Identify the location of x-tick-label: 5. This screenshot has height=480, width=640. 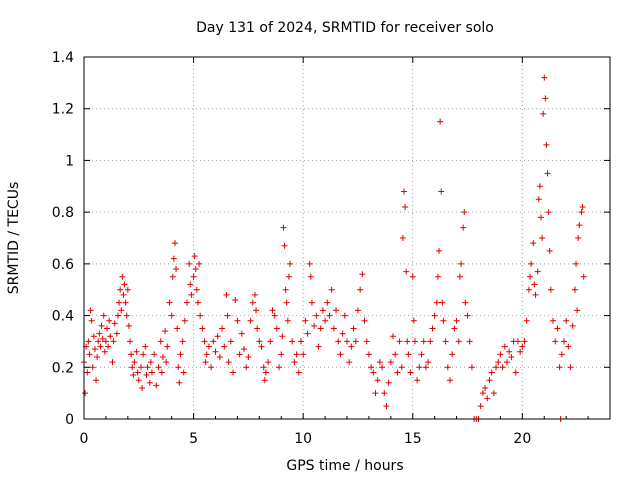
(193, 439).